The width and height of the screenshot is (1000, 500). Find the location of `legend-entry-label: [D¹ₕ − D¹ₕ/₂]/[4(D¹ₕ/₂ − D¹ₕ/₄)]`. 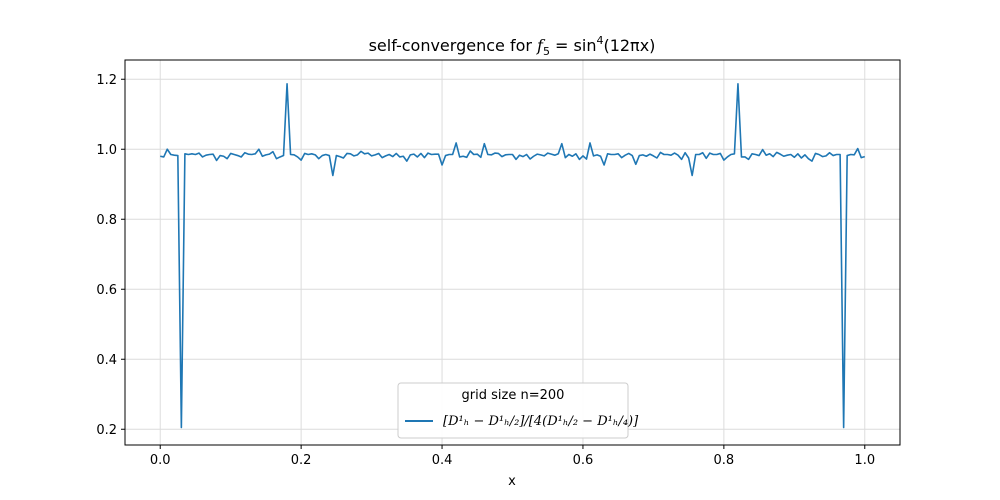

legend-entry-label: [D¹ₕ − D¹ₕ/₂]/[4(D¹ₕ/₂ − D¹ₕ/₄)] is located at coordinates (541, 421).